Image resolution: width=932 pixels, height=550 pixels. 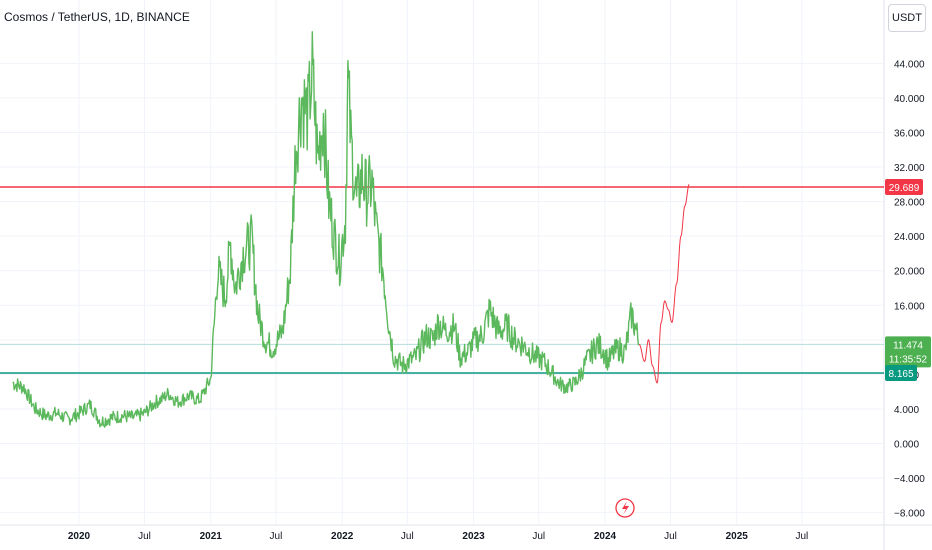 I want to click on y-tick-label: 36.000, so click(x=909, y=133).